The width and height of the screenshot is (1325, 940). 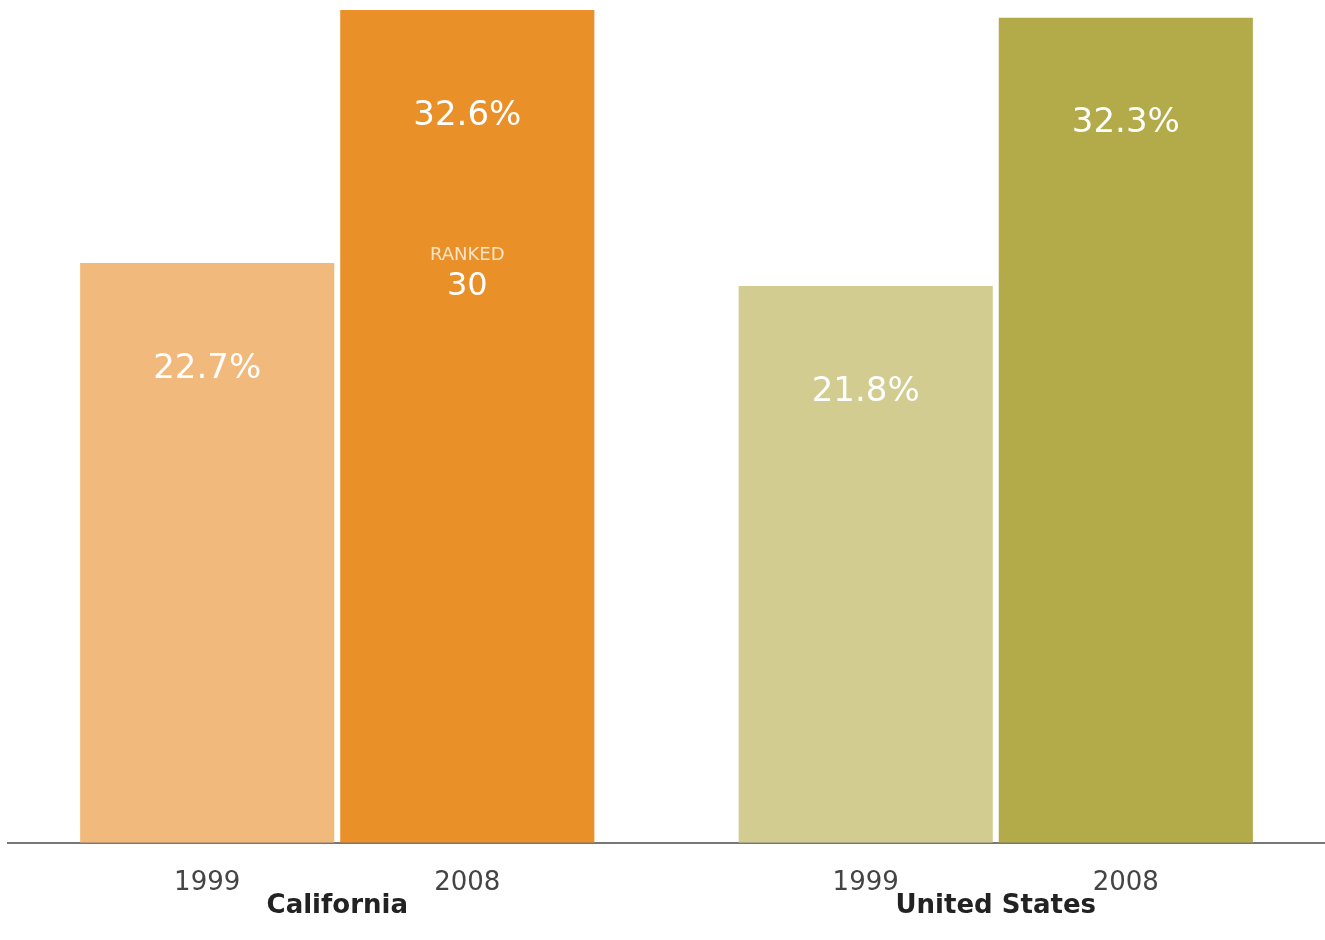 What do you see at coordinates (865, 388) in the screenshot?
I see `data-label: 21.8%` at bounding box center [865, 388].